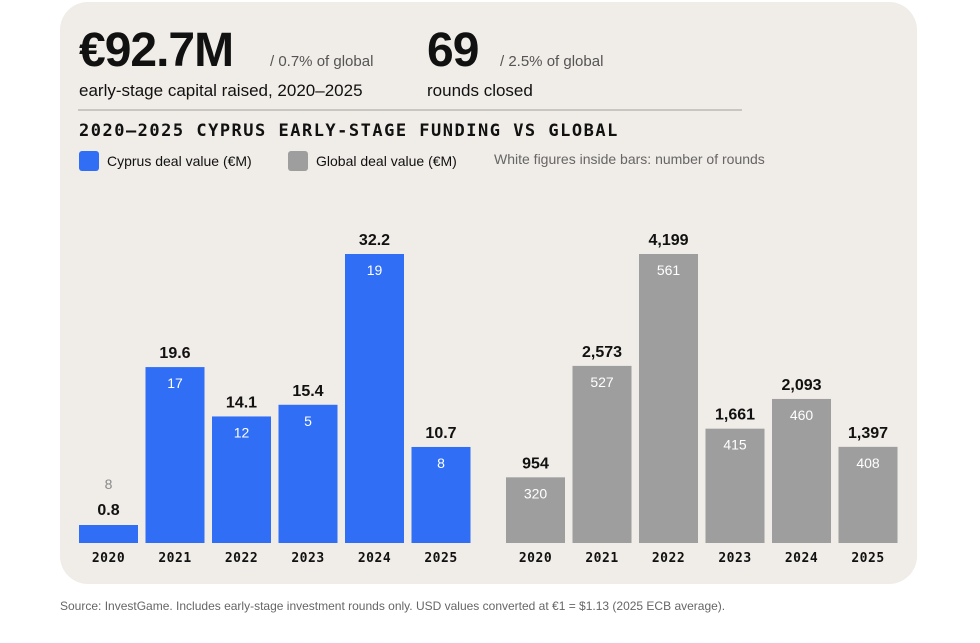 This screenshot has height=643, width=980. What do you see at coordinates (242, 432) in the screenshot?
I see `cyprus-rounds-label-2022: 12` at bounding box center [242, 432].